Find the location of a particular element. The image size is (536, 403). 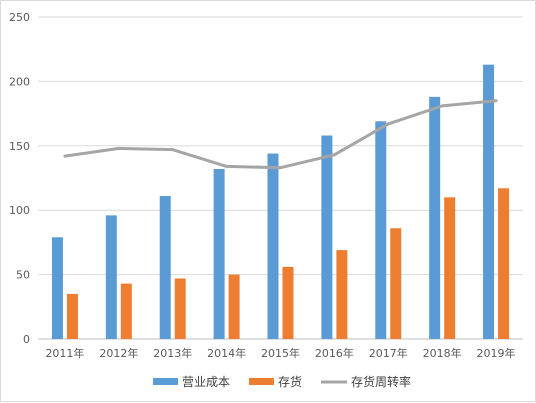

turnover-line is located at coordinates (280, 134).